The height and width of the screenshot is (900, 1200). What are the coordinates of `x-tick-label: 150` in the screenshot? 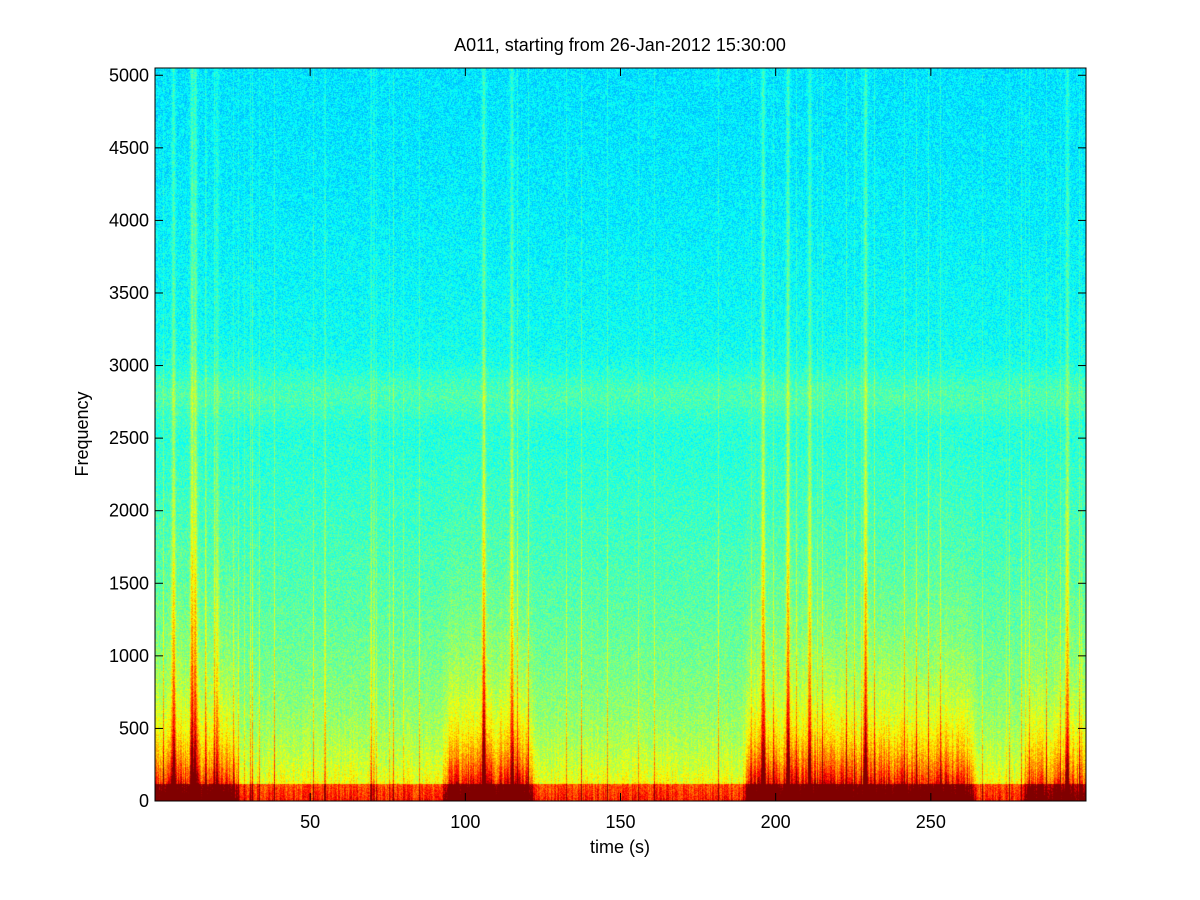 It's located at (620, 822).